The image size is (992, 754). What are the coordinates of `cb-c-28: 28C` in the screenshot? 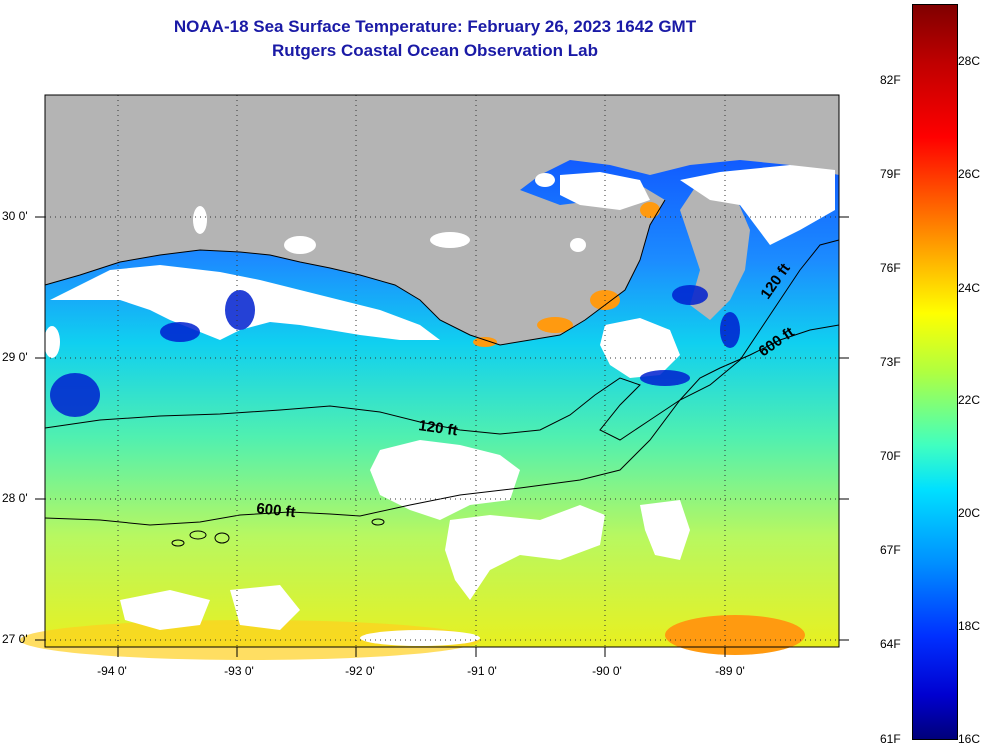 It's located at (969, 61).